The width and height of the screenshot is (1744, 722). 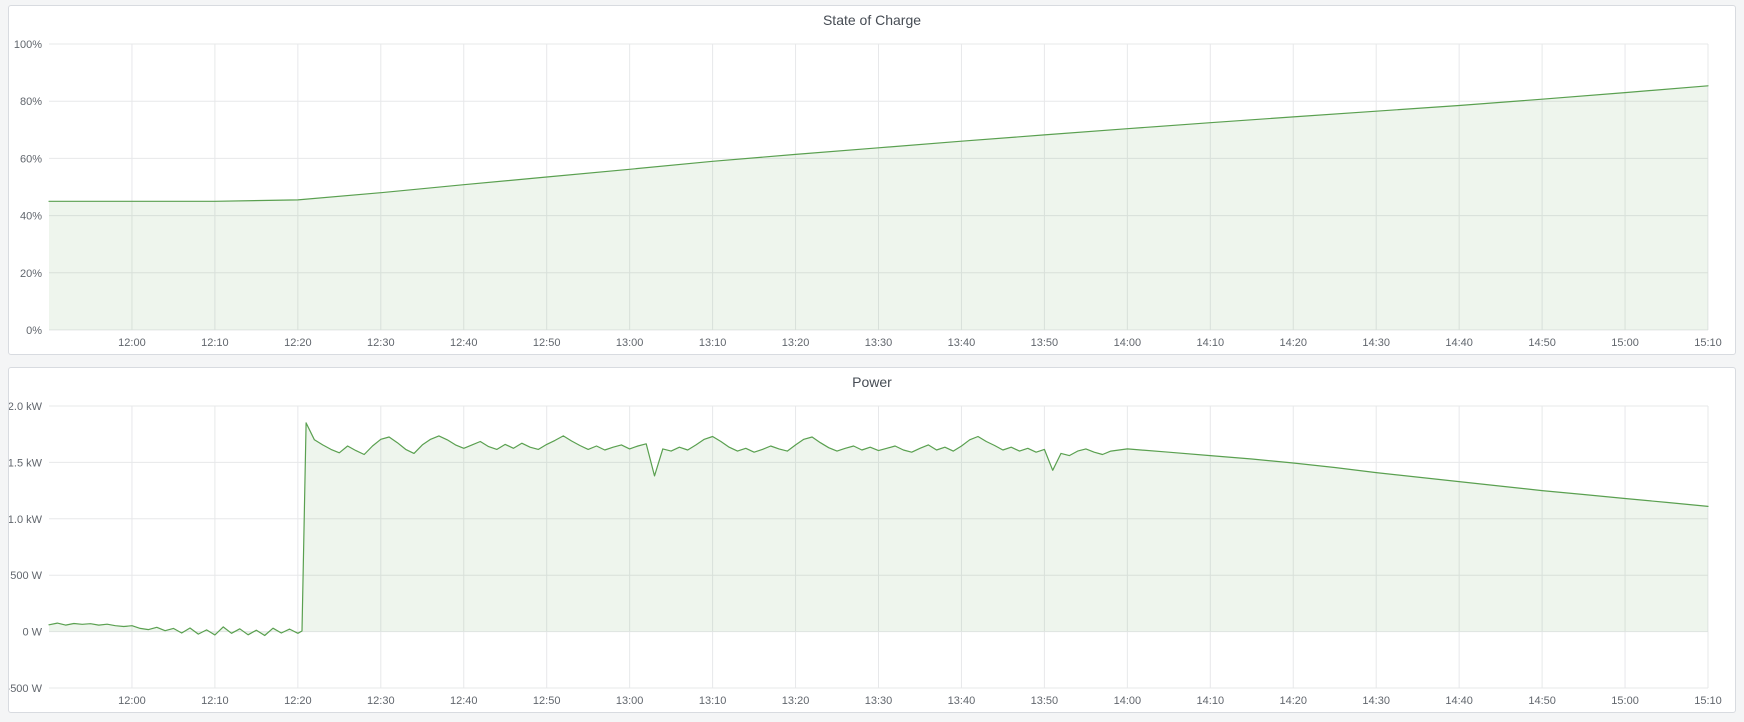 I want to click on y-axis-label: 100%, so click(x=28, y=45).